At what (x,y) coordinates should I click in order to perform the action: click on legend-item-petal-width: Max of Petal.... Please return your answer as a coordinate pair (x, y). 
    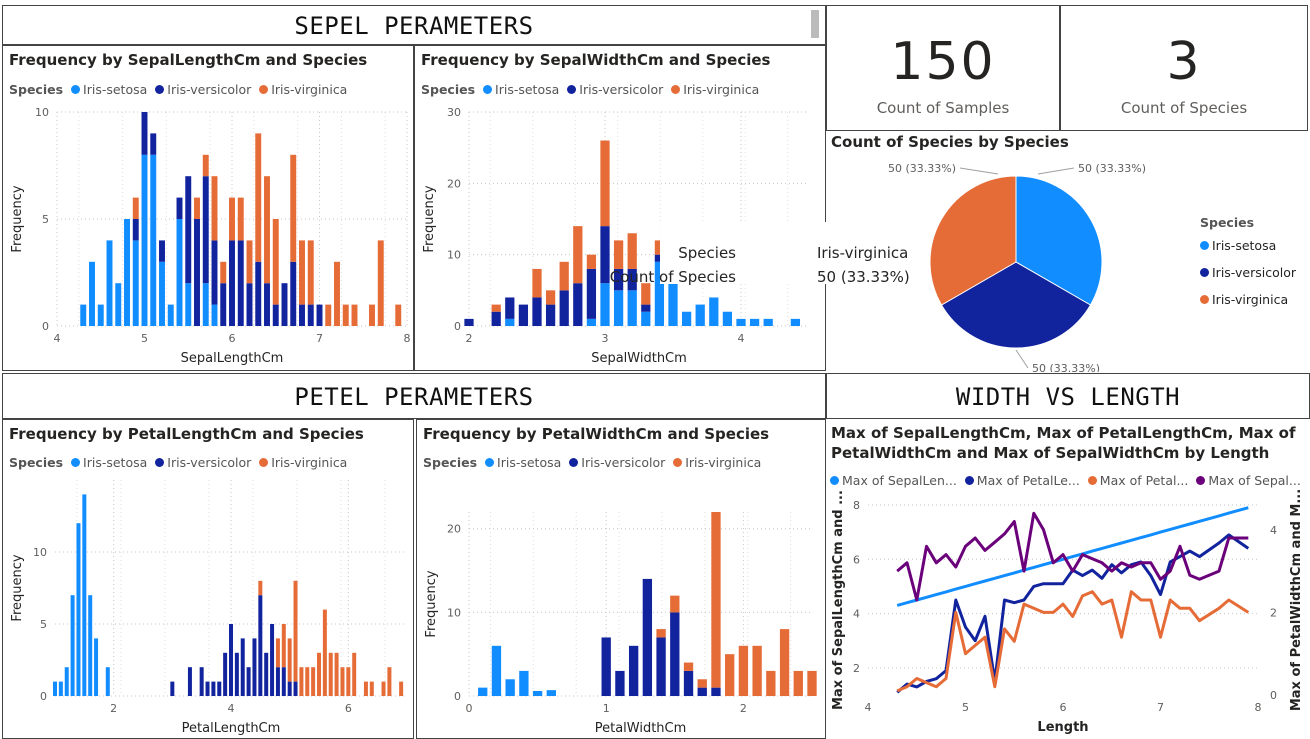
    Looking at the image, I should click on (1137, 480).